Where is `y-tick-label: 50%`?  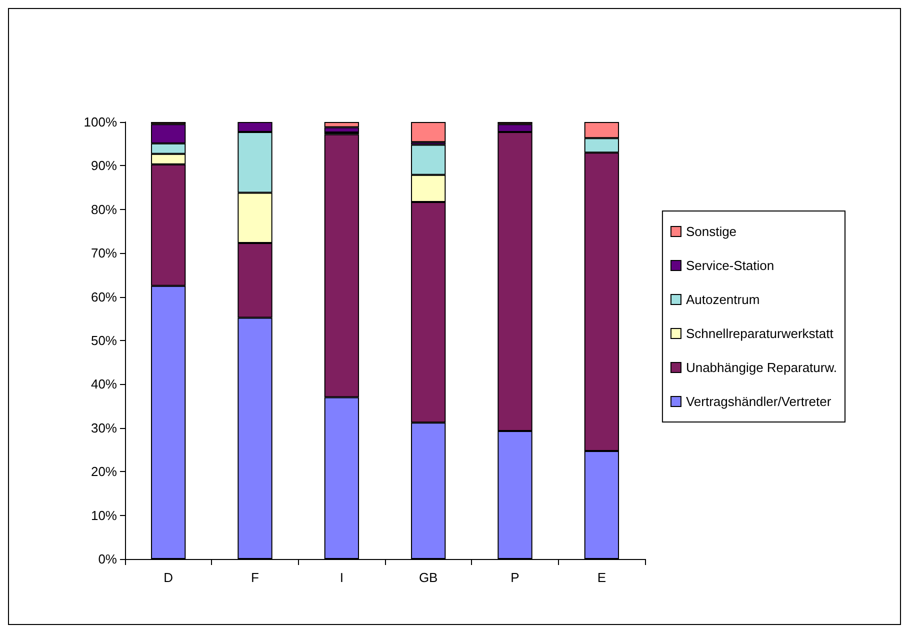
y-tick-label: 50% is located at coordinates (104, 340).